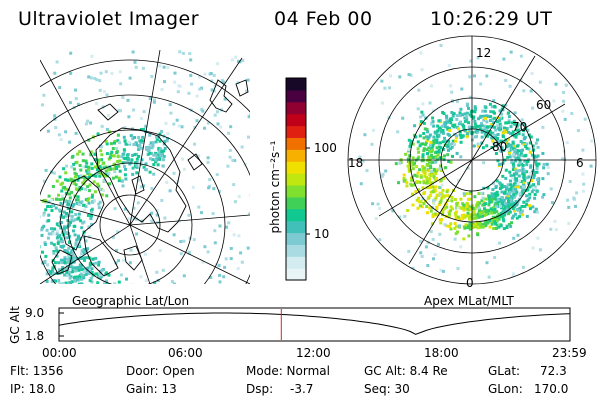  I want to click on altitude-ylabel: GC Alt, so click(15, 325).